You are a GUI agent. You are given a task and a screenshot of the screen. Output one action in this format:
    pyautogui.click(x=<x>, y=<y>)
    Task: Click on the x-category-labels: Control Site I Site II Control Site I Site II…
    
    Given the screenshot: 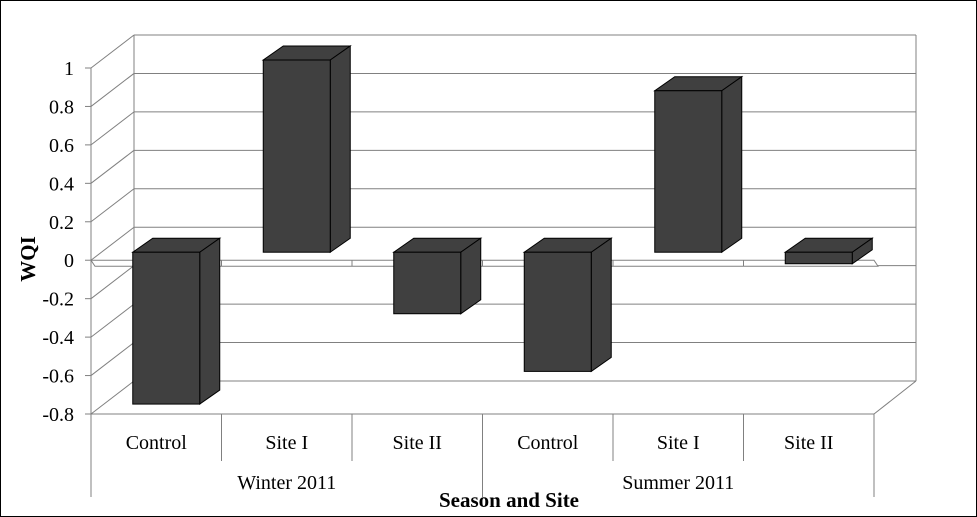 What is the action you would take?
    pyautogui.click(x=480, y=463)
    